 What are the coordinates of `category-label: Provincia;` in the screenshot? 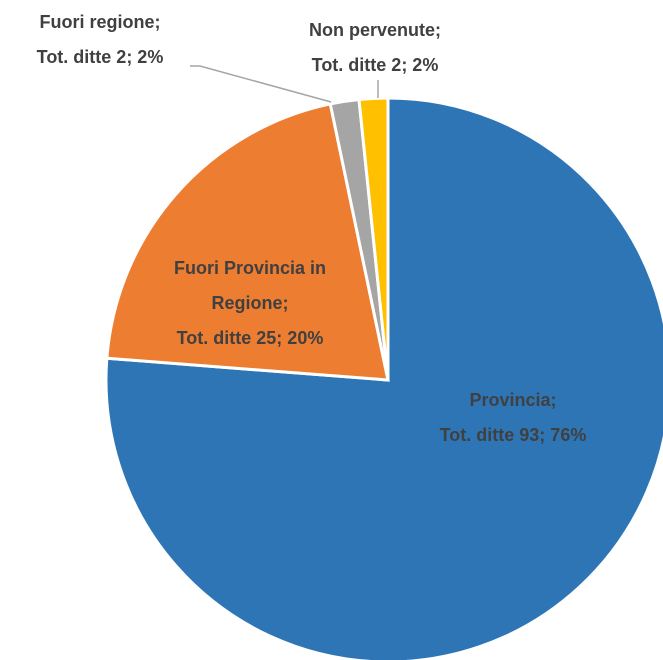 It's located at (513, 400).